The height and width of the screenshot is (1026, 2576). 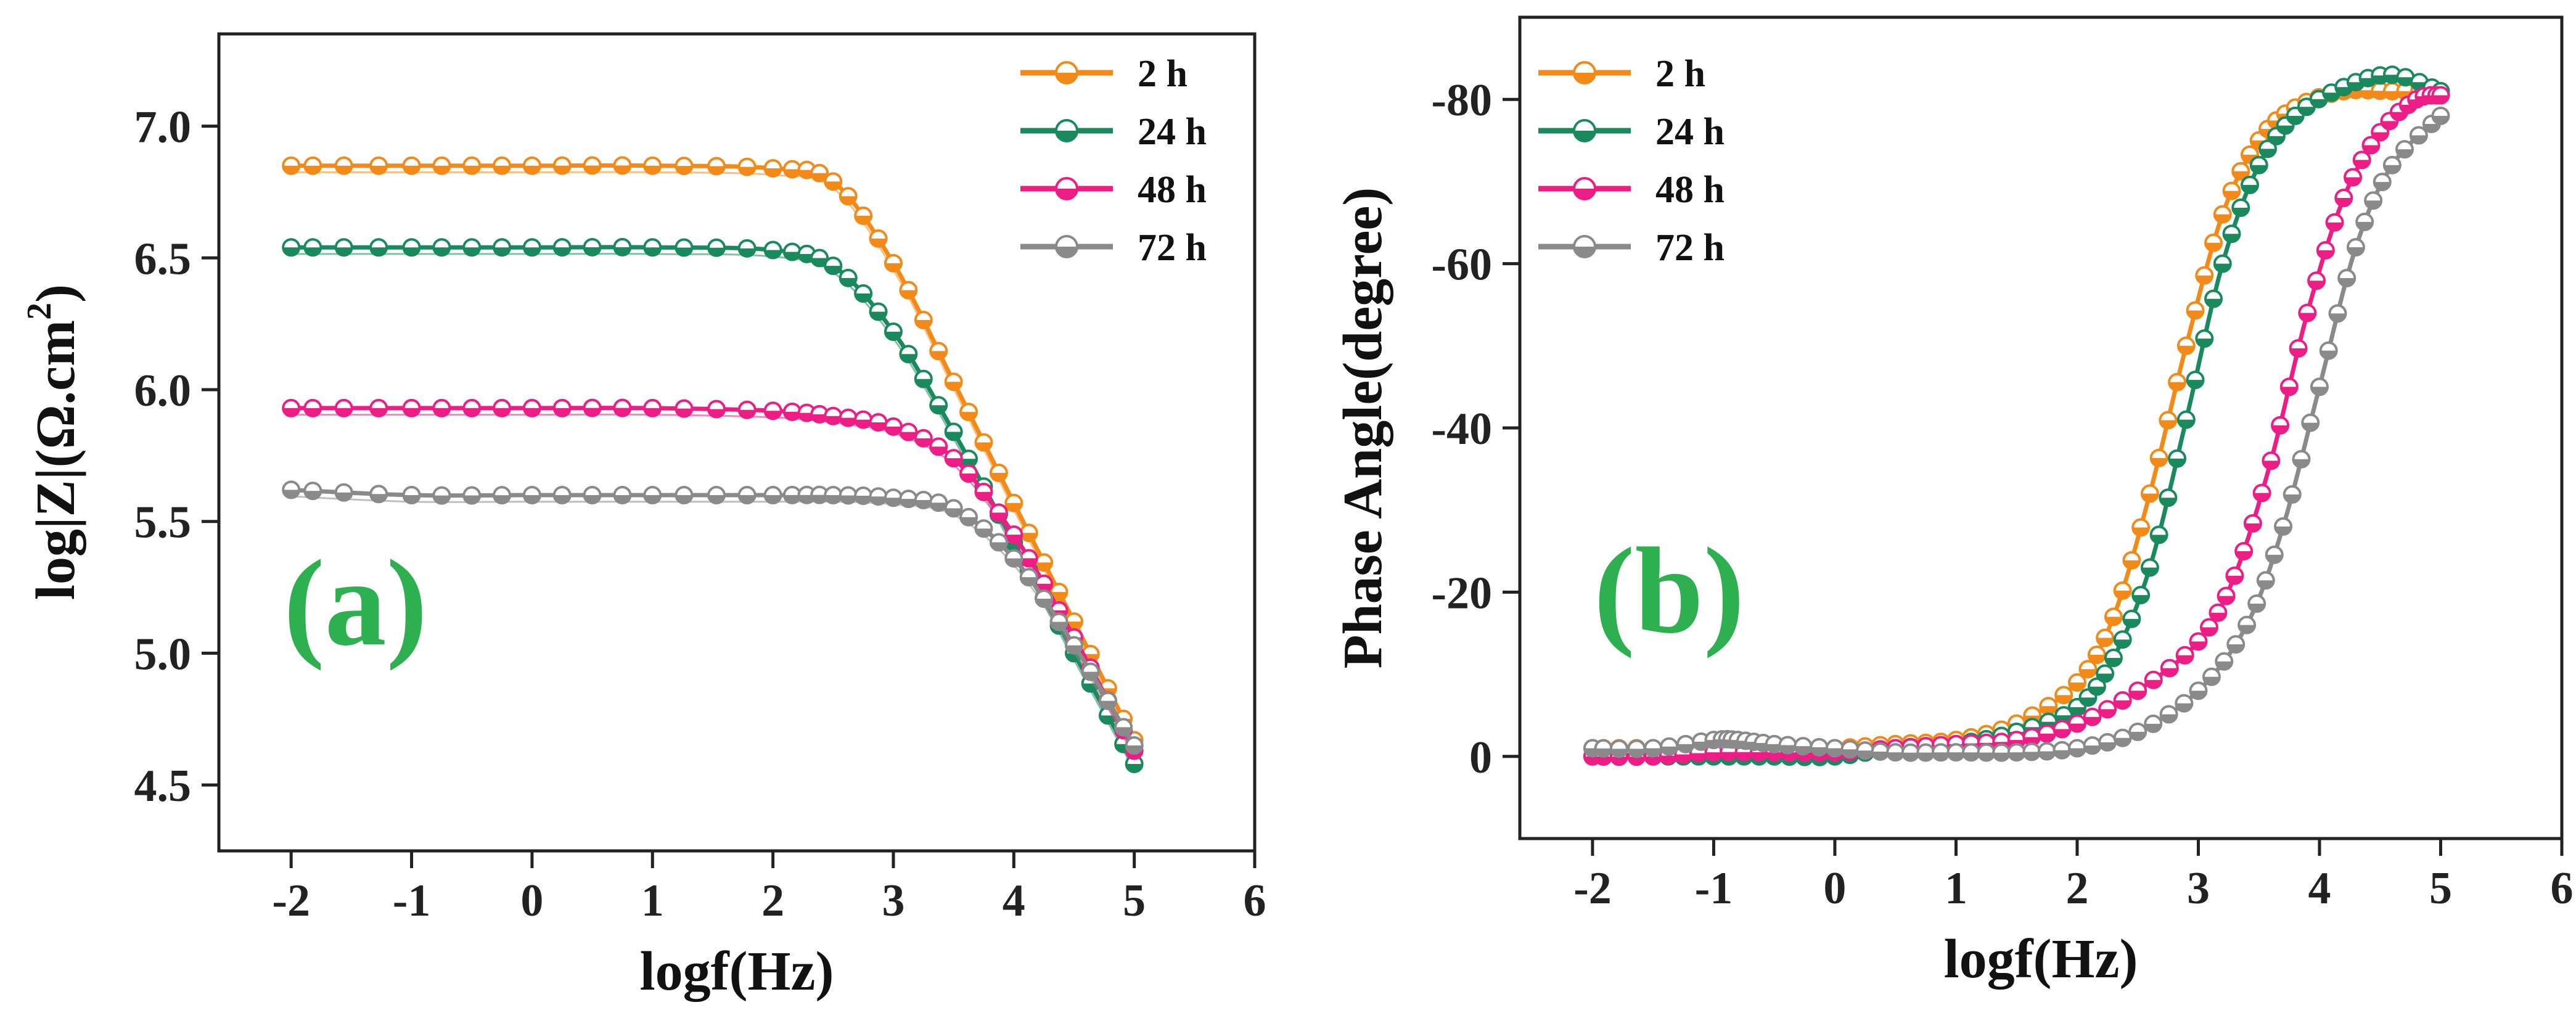 What do you see at coordinates (1163, 74) in the screenshot?
I see `panel-a-legend-label: 2 h` at bounding box center [1163, 74].